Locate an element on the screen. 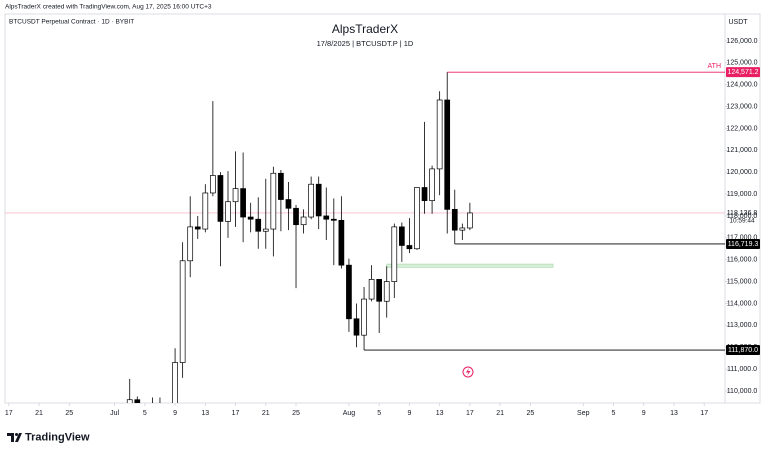 The width and height of the screenshot is (768, 453). y-tick-label: 116,000.0 is located at coordinates (742, 260).